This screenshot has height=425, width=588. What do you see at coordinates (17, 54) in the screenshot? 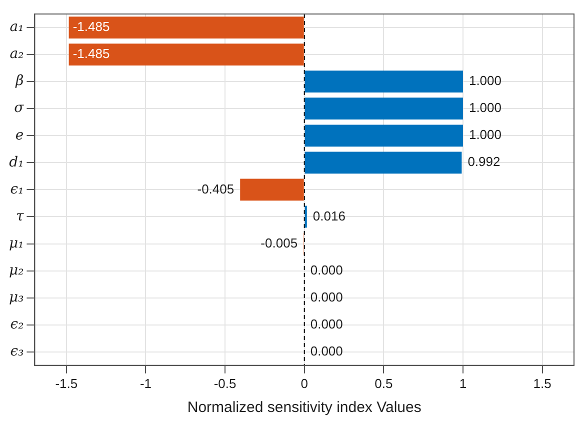
I see `y-tick-label: a₂` at bounding box center [17, 54].